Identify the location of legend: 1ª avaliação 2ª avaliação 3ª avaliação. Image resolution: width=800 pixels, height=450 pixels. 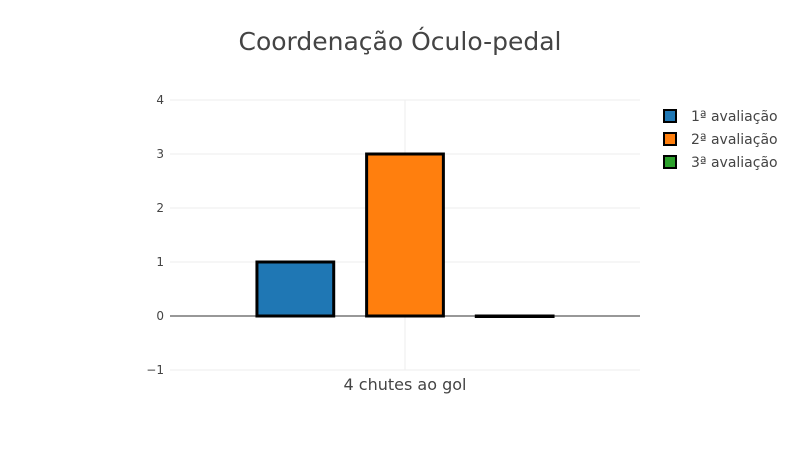
(720, 140).